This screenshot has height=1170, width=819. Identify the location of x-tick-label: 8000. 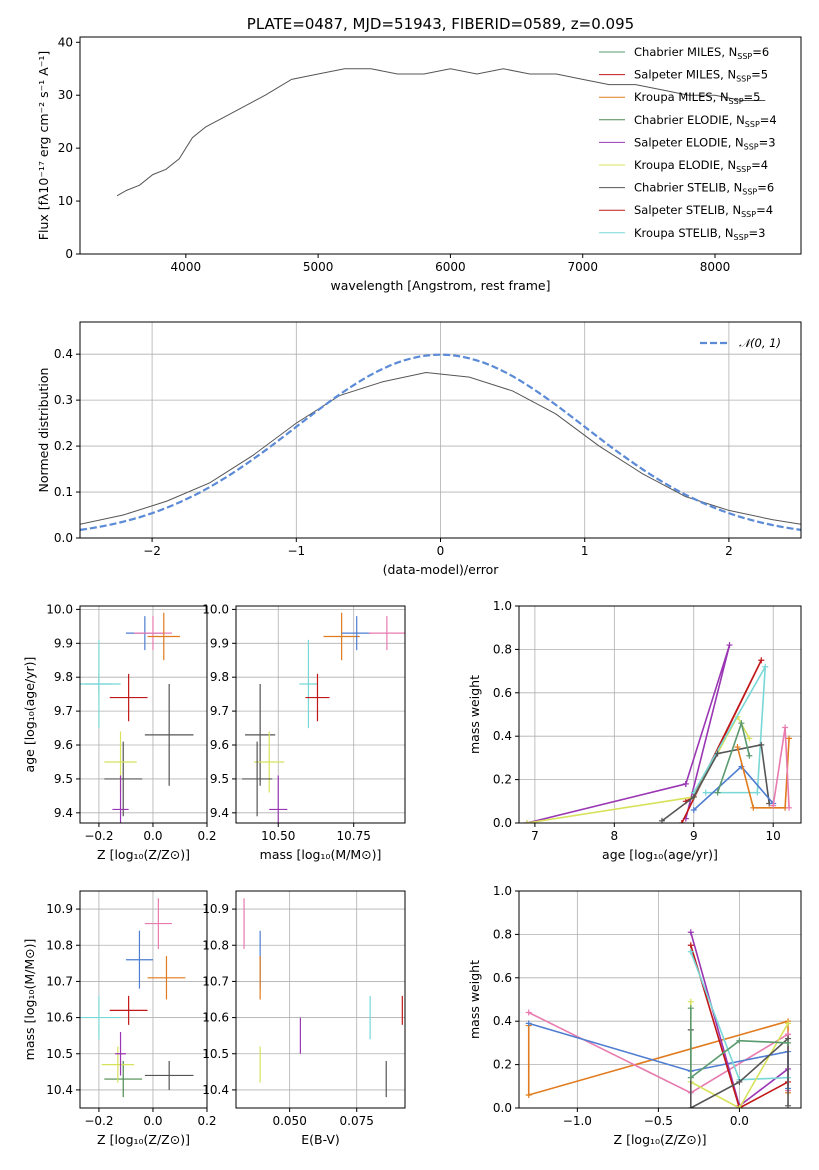
(715, 267).